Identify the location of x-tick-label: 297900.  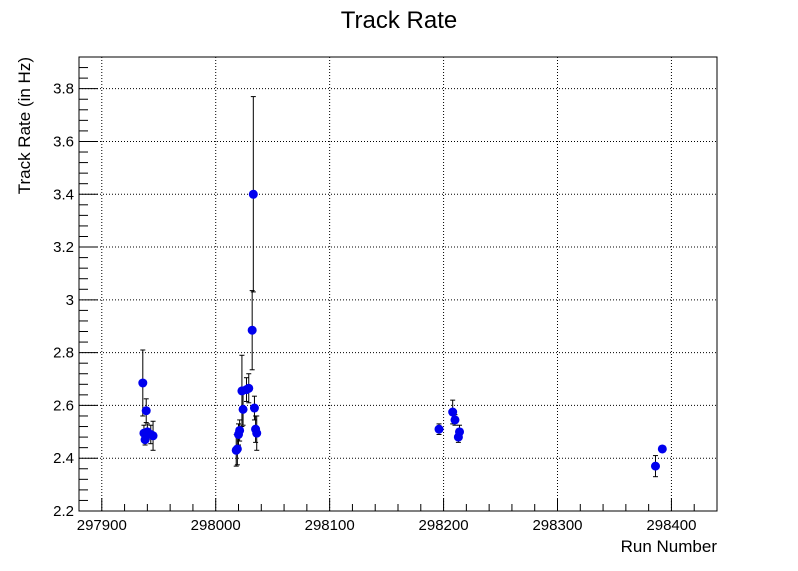
(102, 525).